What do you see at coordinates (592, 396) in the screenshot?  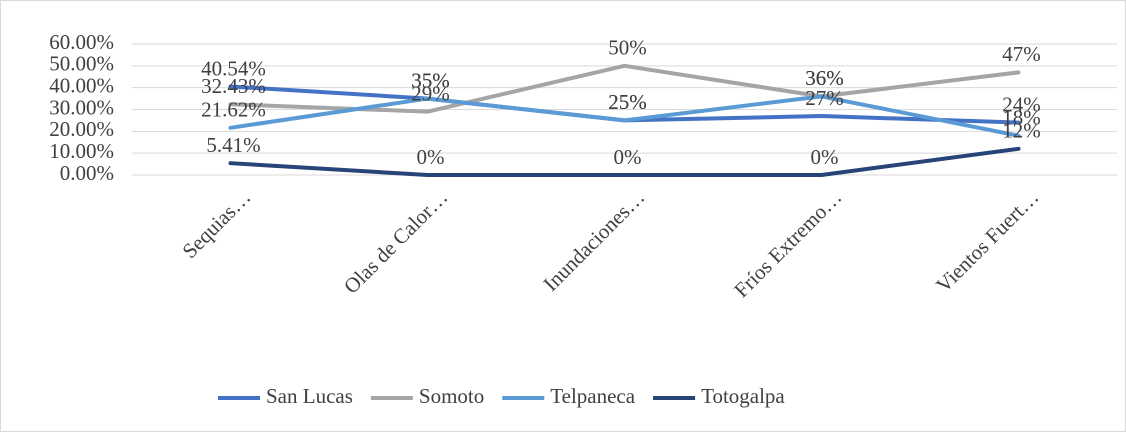 I see `legend-label: Telpaneca` at bounding box center [592, 396].